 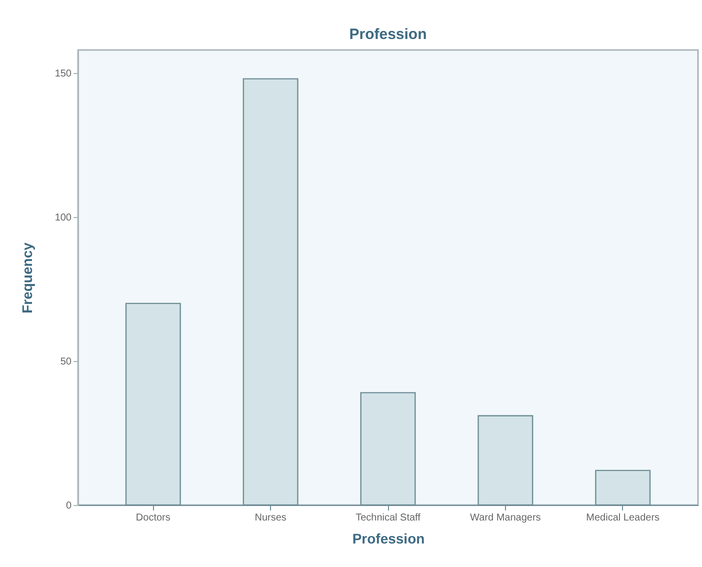 I want to click on y-tick-label: 100, so click(x=63, y=218).